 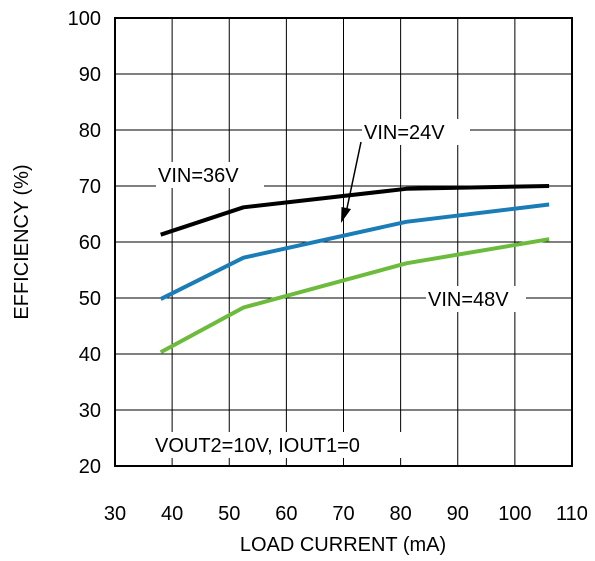 I want to click on series-line-vin-24v, so click(x=354, y=251).